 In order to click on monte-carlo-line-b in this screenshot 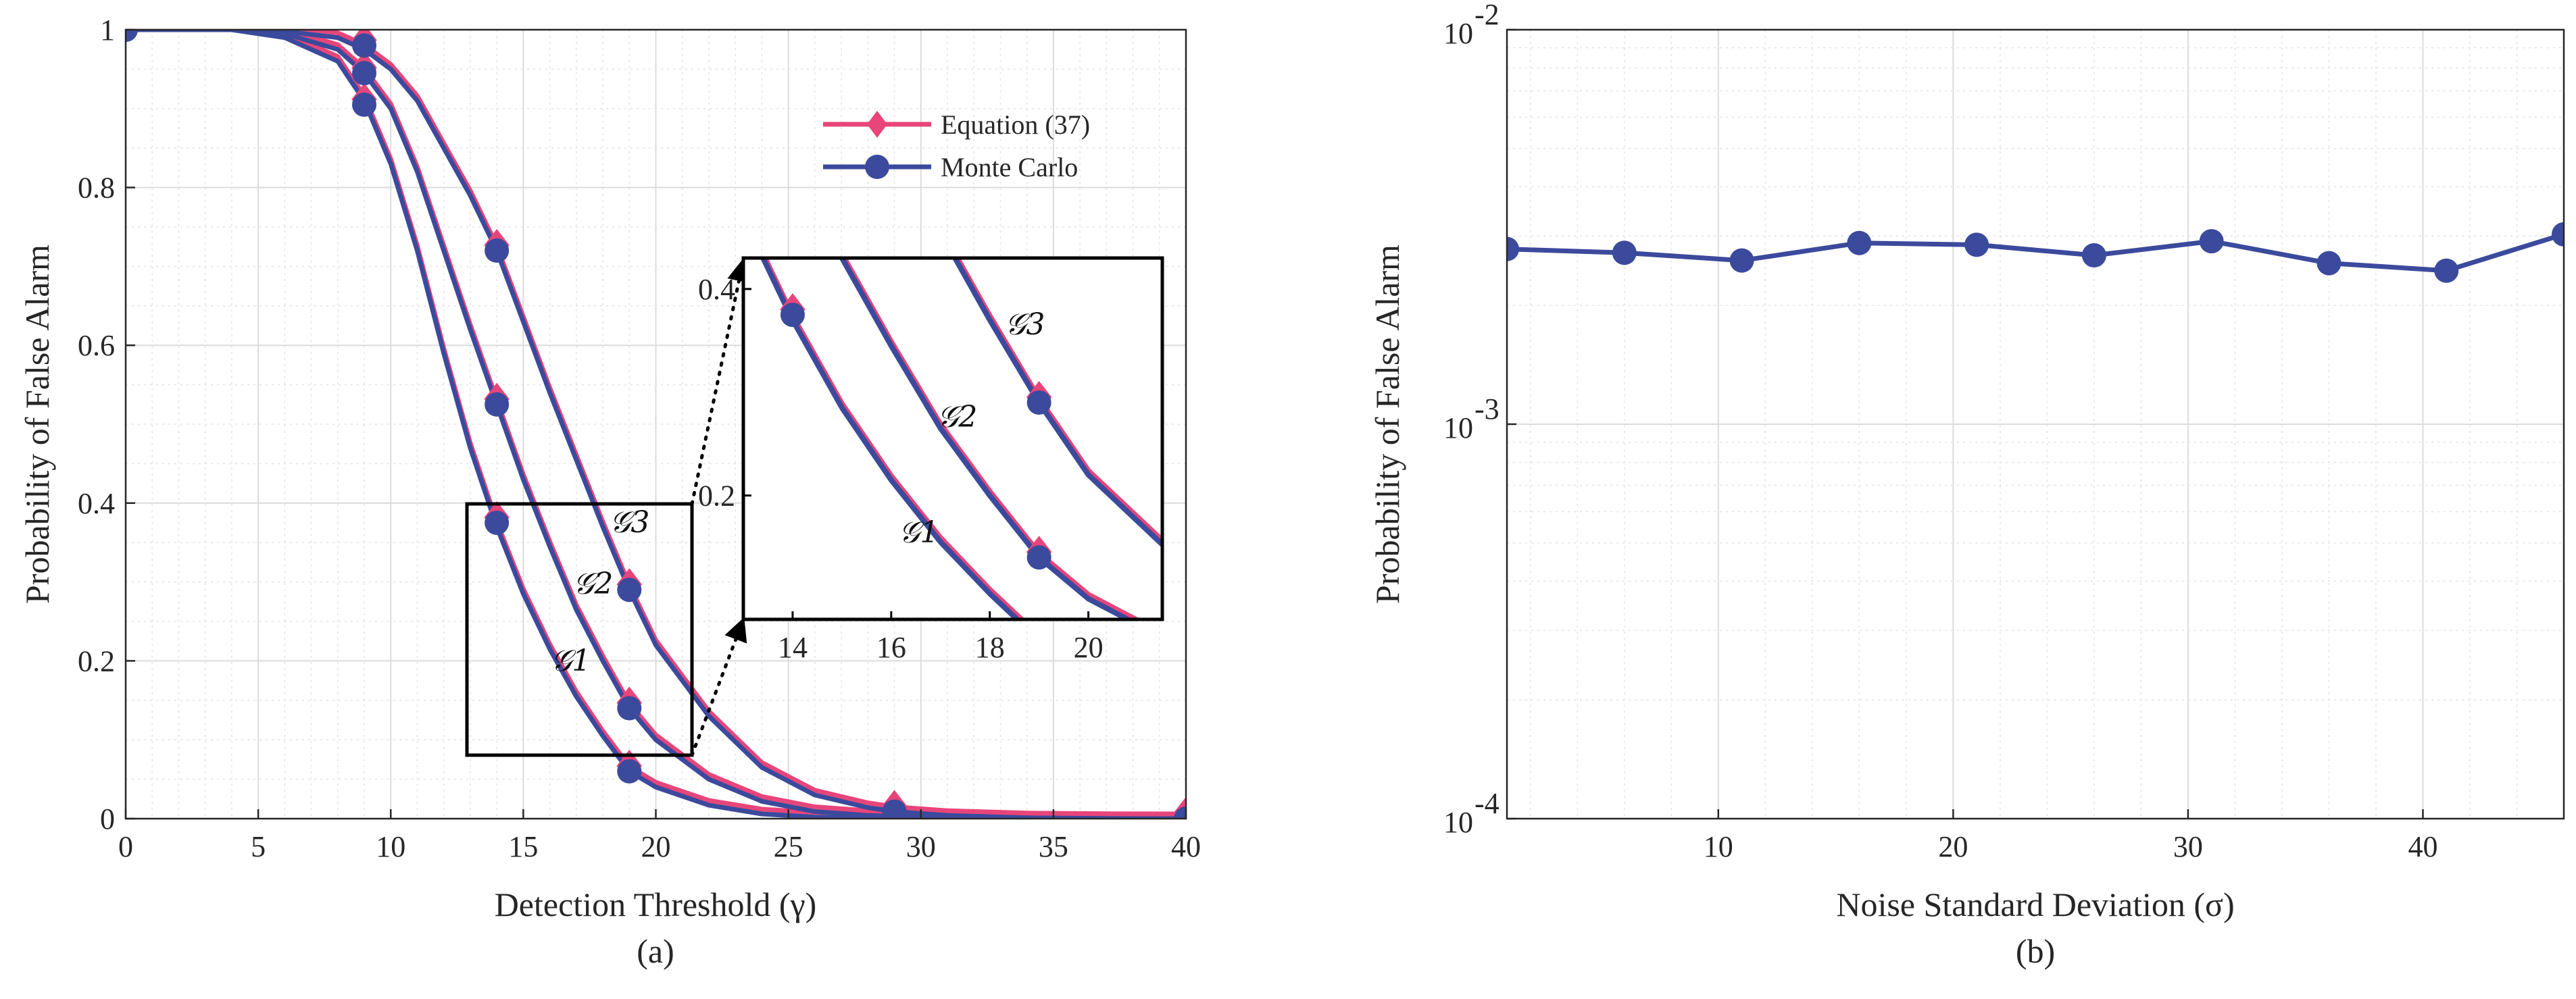, I will do `click(2036, 253)`.